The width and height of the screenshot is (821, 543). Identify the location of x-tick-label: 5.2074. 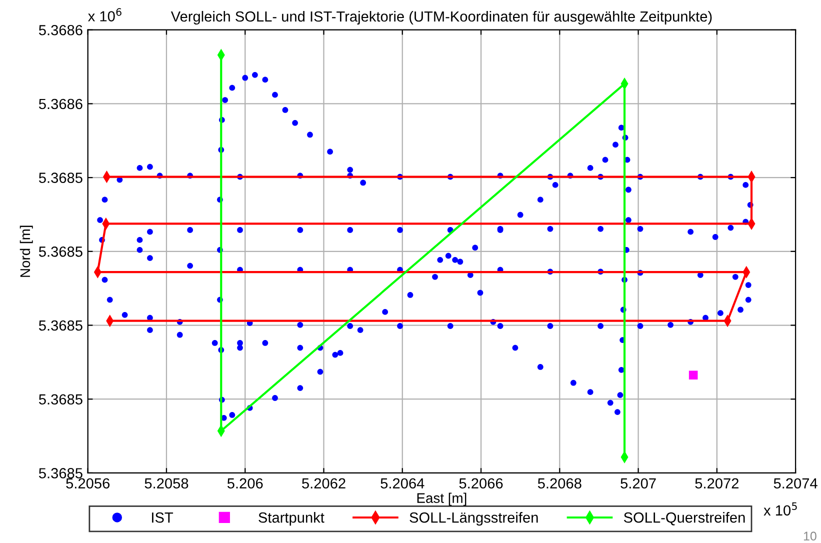
(796, 483).